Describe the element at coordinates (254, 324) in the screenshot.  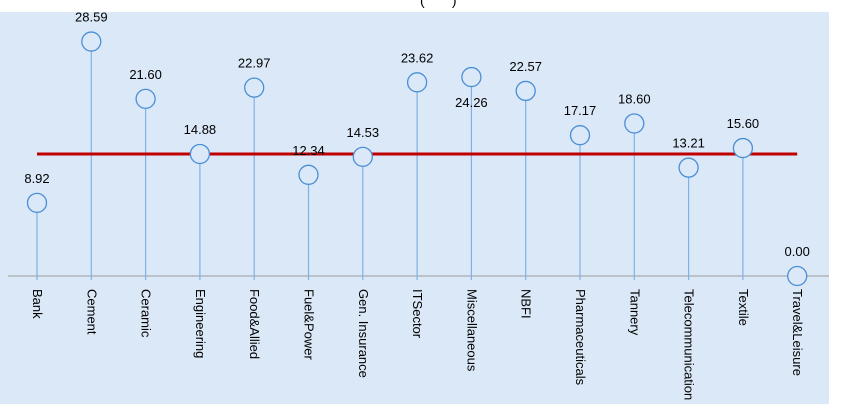
I see `x-tick-label: Food&Allied` at that location.